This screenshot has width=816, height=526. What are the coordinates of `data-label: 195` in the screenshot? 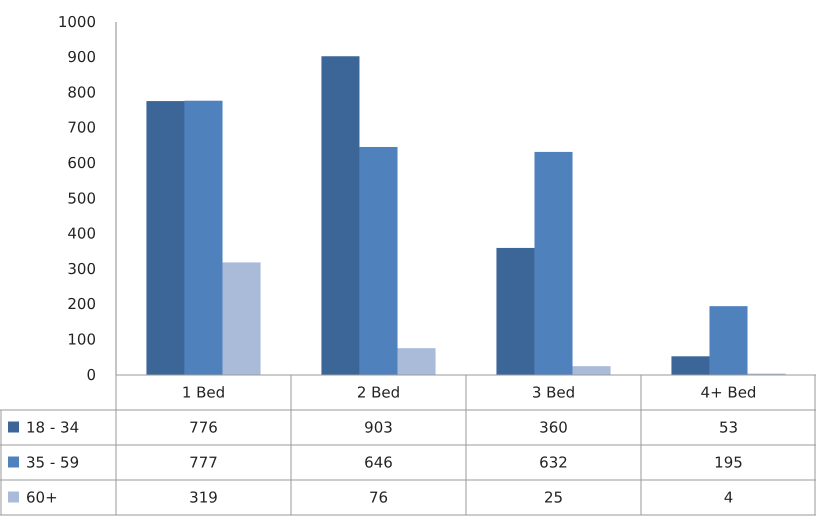 It's located at (728, 463).